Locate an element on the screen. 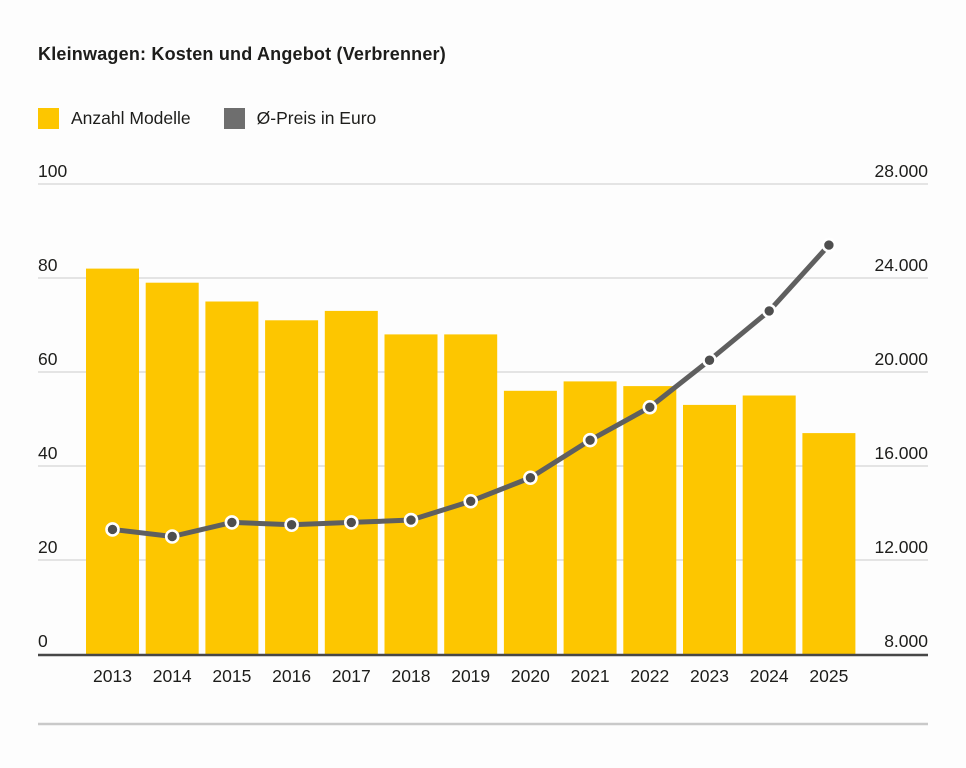 This screenshot has height=768, width=966. price-dot-2024 is located at coordinates (769, 311).